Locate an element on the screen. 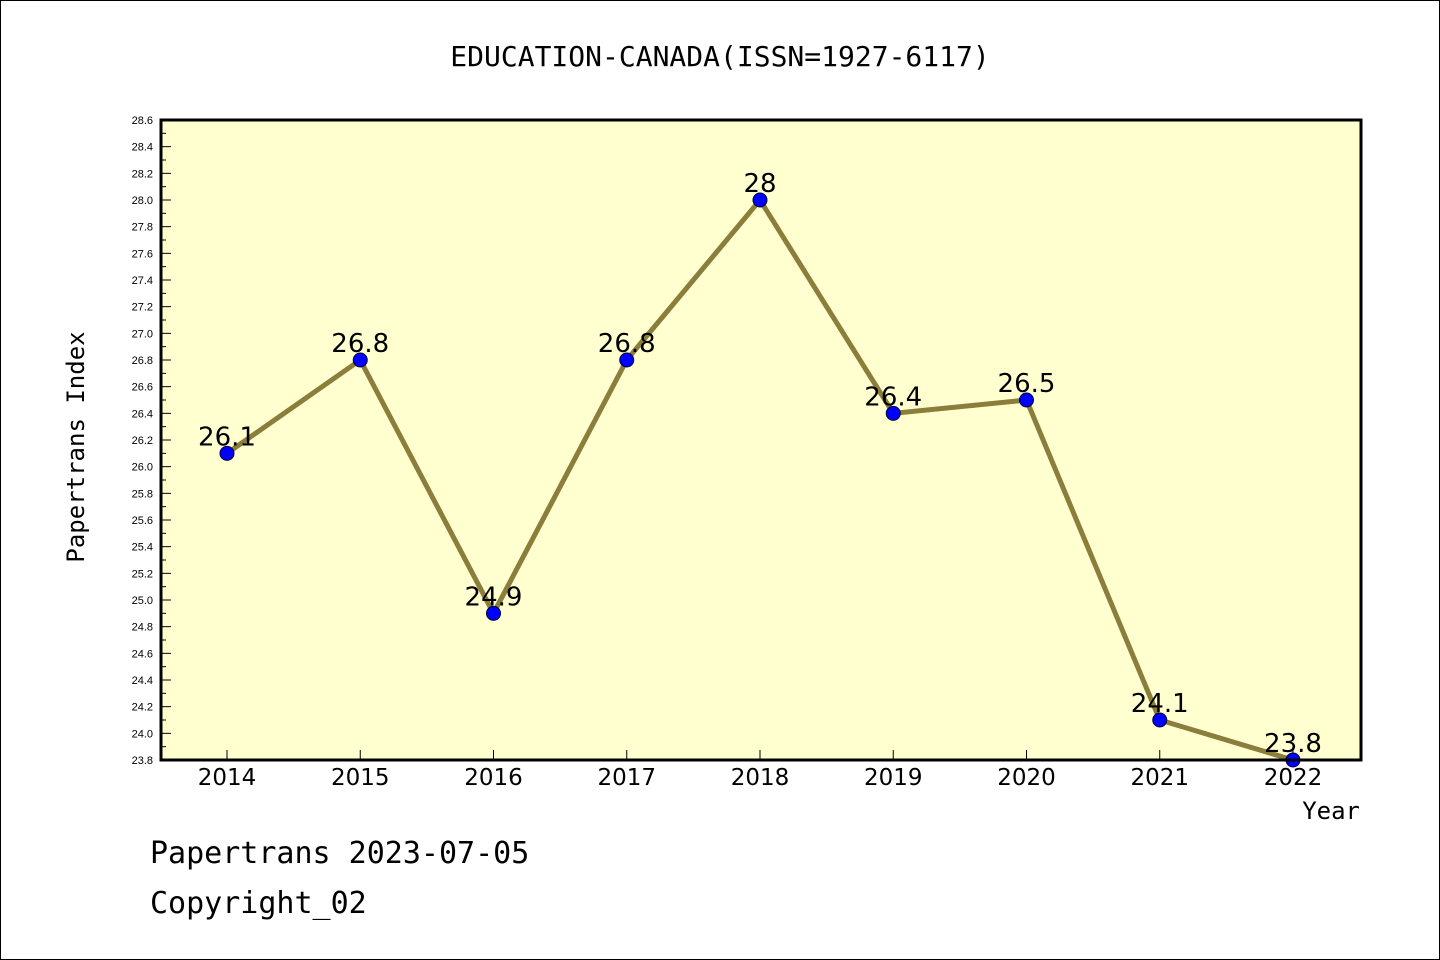  x-tick-label: 2018 is located at coordinates (760, 778).